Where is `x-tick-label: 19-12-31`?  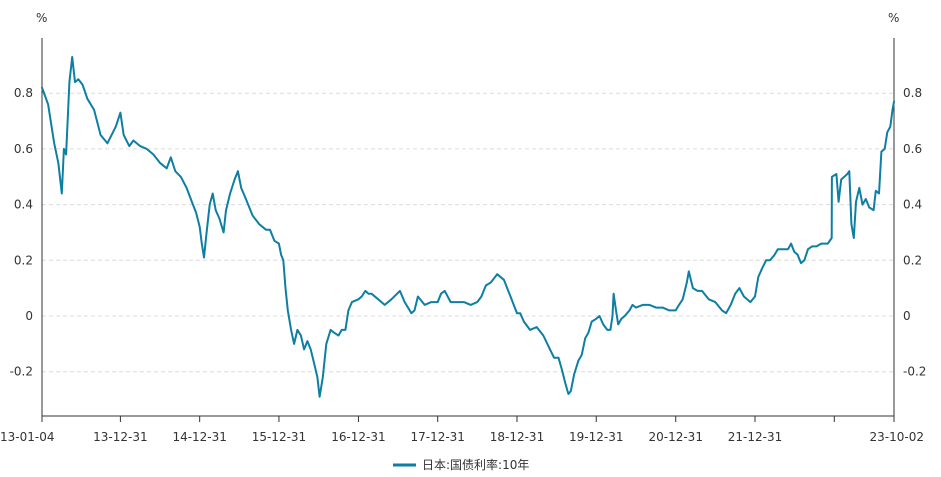 x-tick-label: 19-12-31 is located at coordinates (596, 437).